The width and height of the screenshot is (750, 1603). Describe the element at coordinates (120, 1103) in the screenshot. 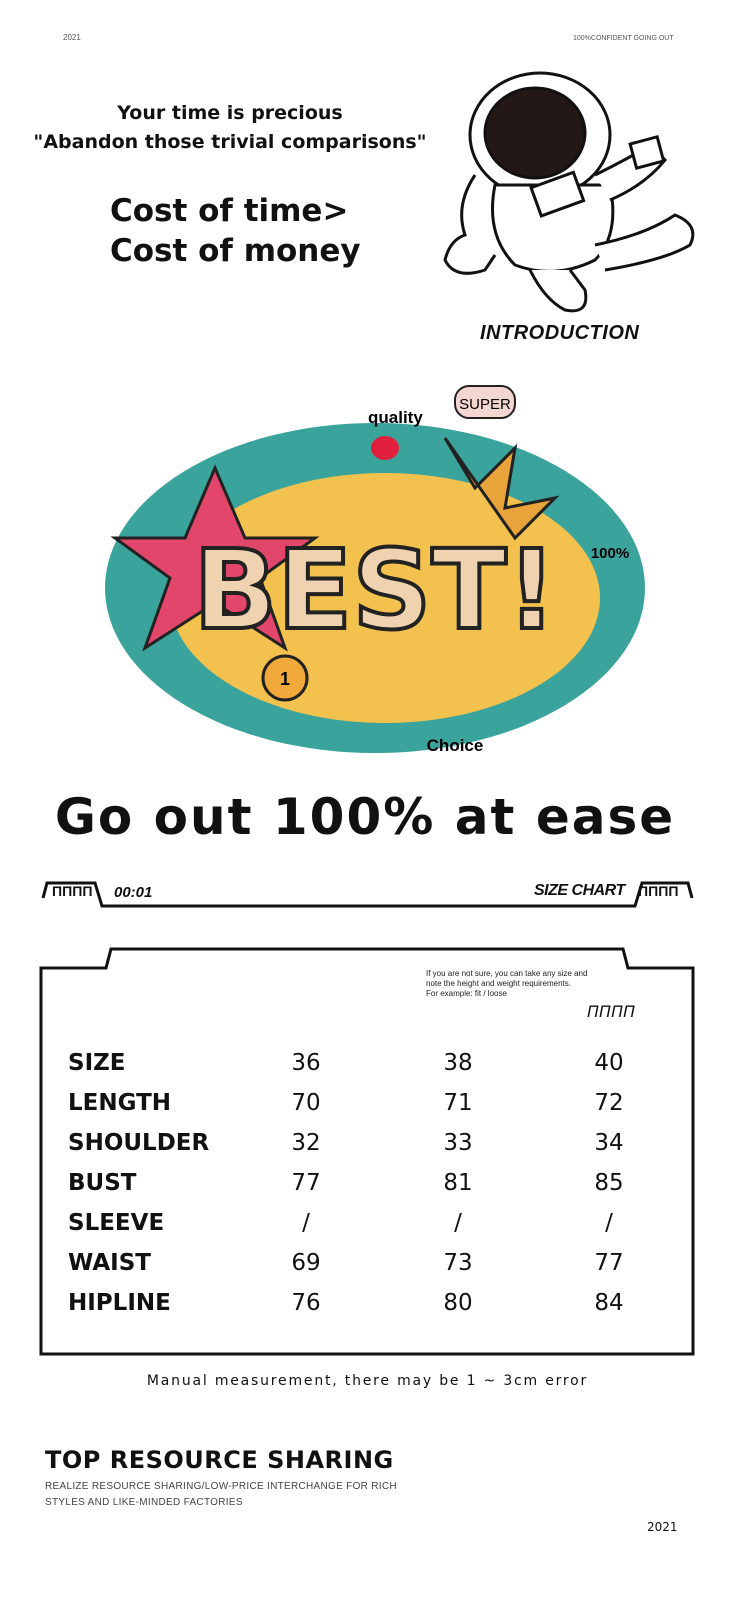

I see `row-label: LENGTH` at that location.